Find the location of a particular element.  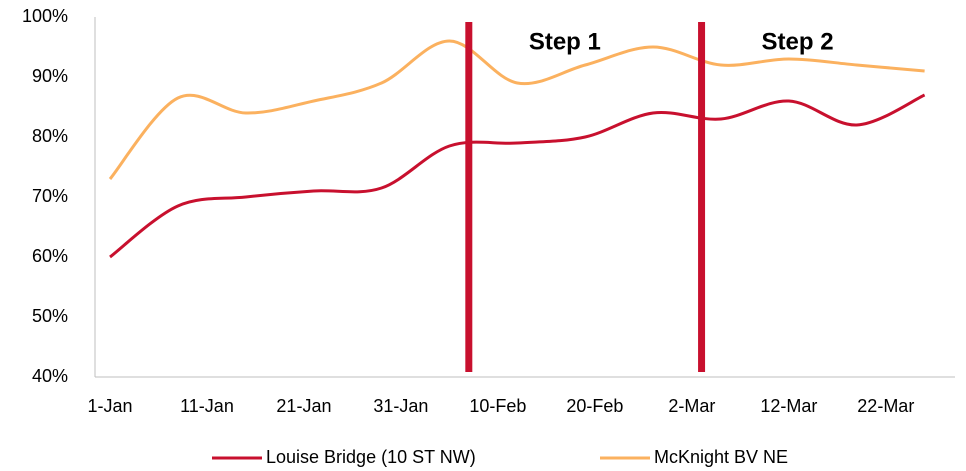

x-tick-label: 11-Jan is located at coordinates (207, 406).